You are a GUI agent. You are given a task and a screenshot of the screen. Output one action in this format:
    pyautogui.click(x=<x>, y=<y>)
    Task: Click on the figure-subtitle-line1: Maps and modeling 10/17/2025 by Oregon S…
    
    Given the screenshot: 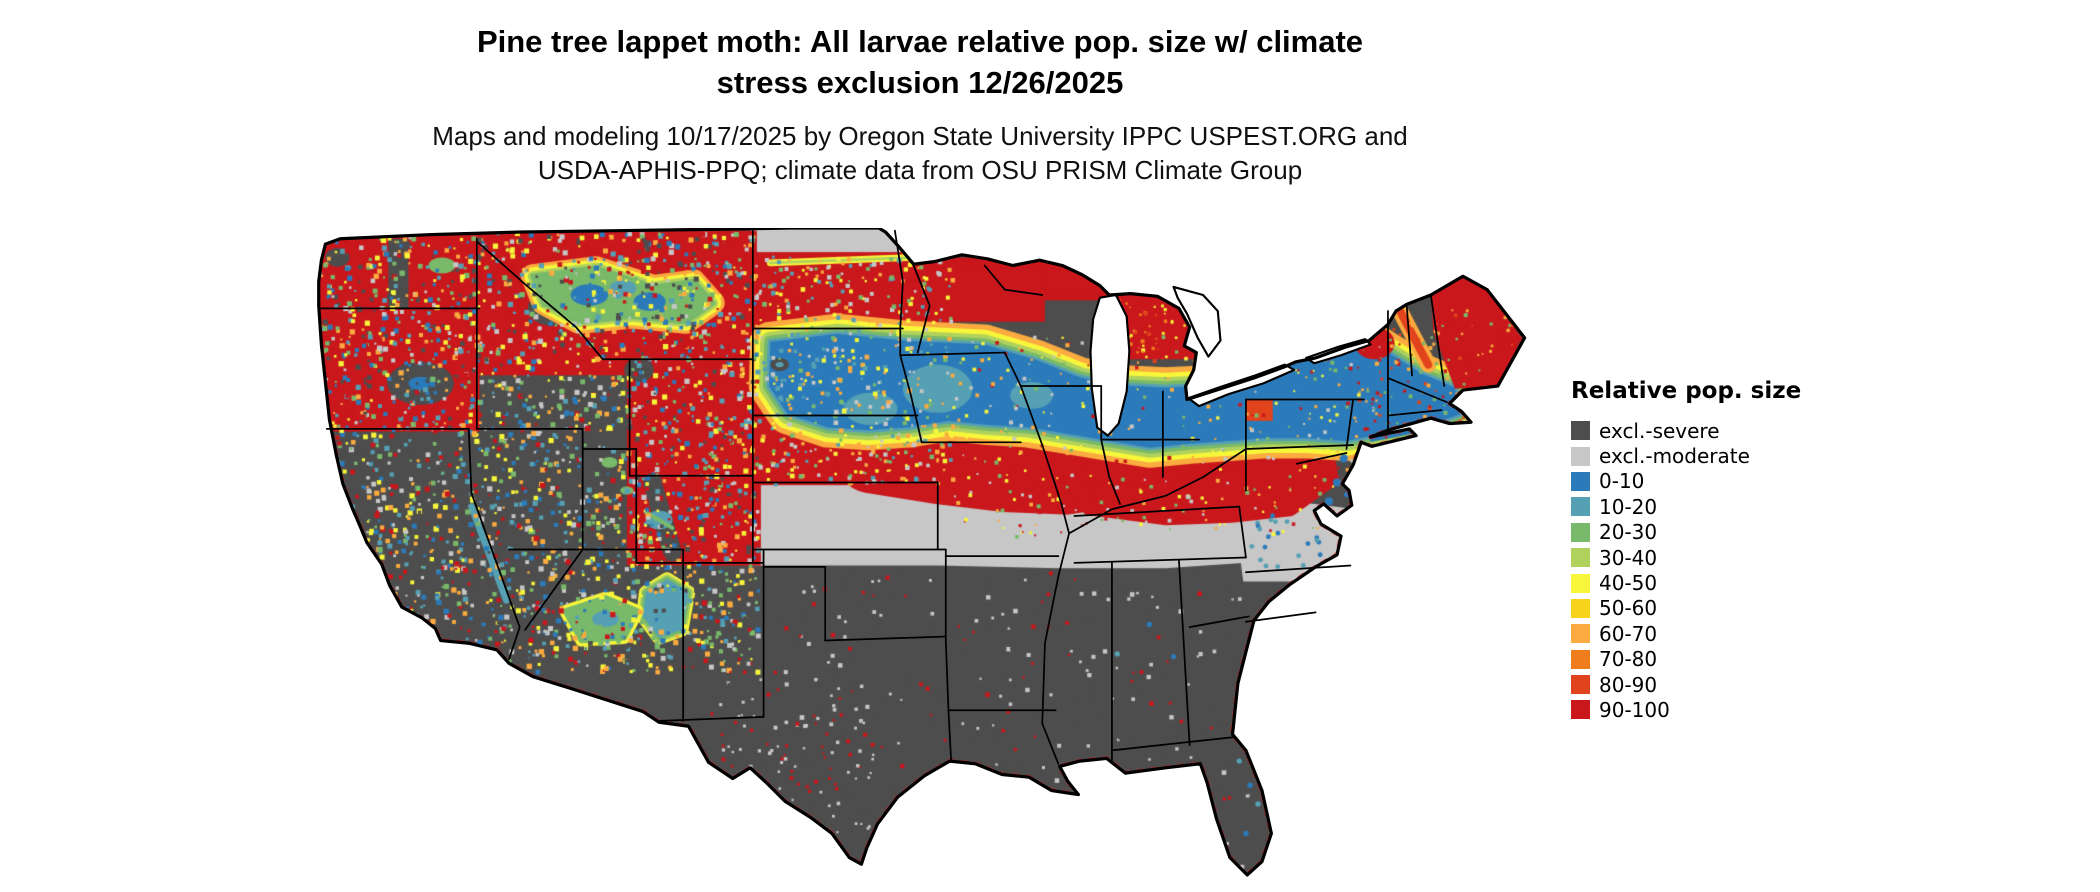 What is the action you would take?
    pyautogui.click(x=920, y=135)
    